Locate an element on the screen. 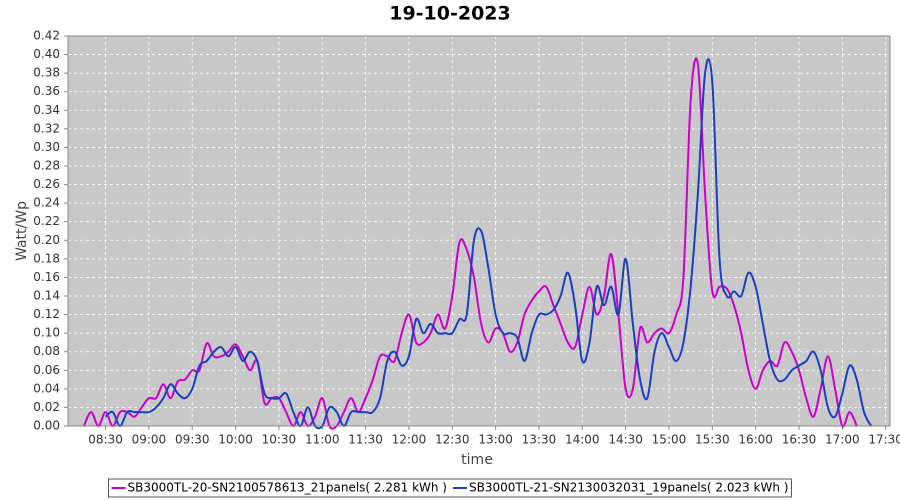 This screenshot has width=900, height=500. chart-title: 19-10-2023 is located at coordinates (450, 14).